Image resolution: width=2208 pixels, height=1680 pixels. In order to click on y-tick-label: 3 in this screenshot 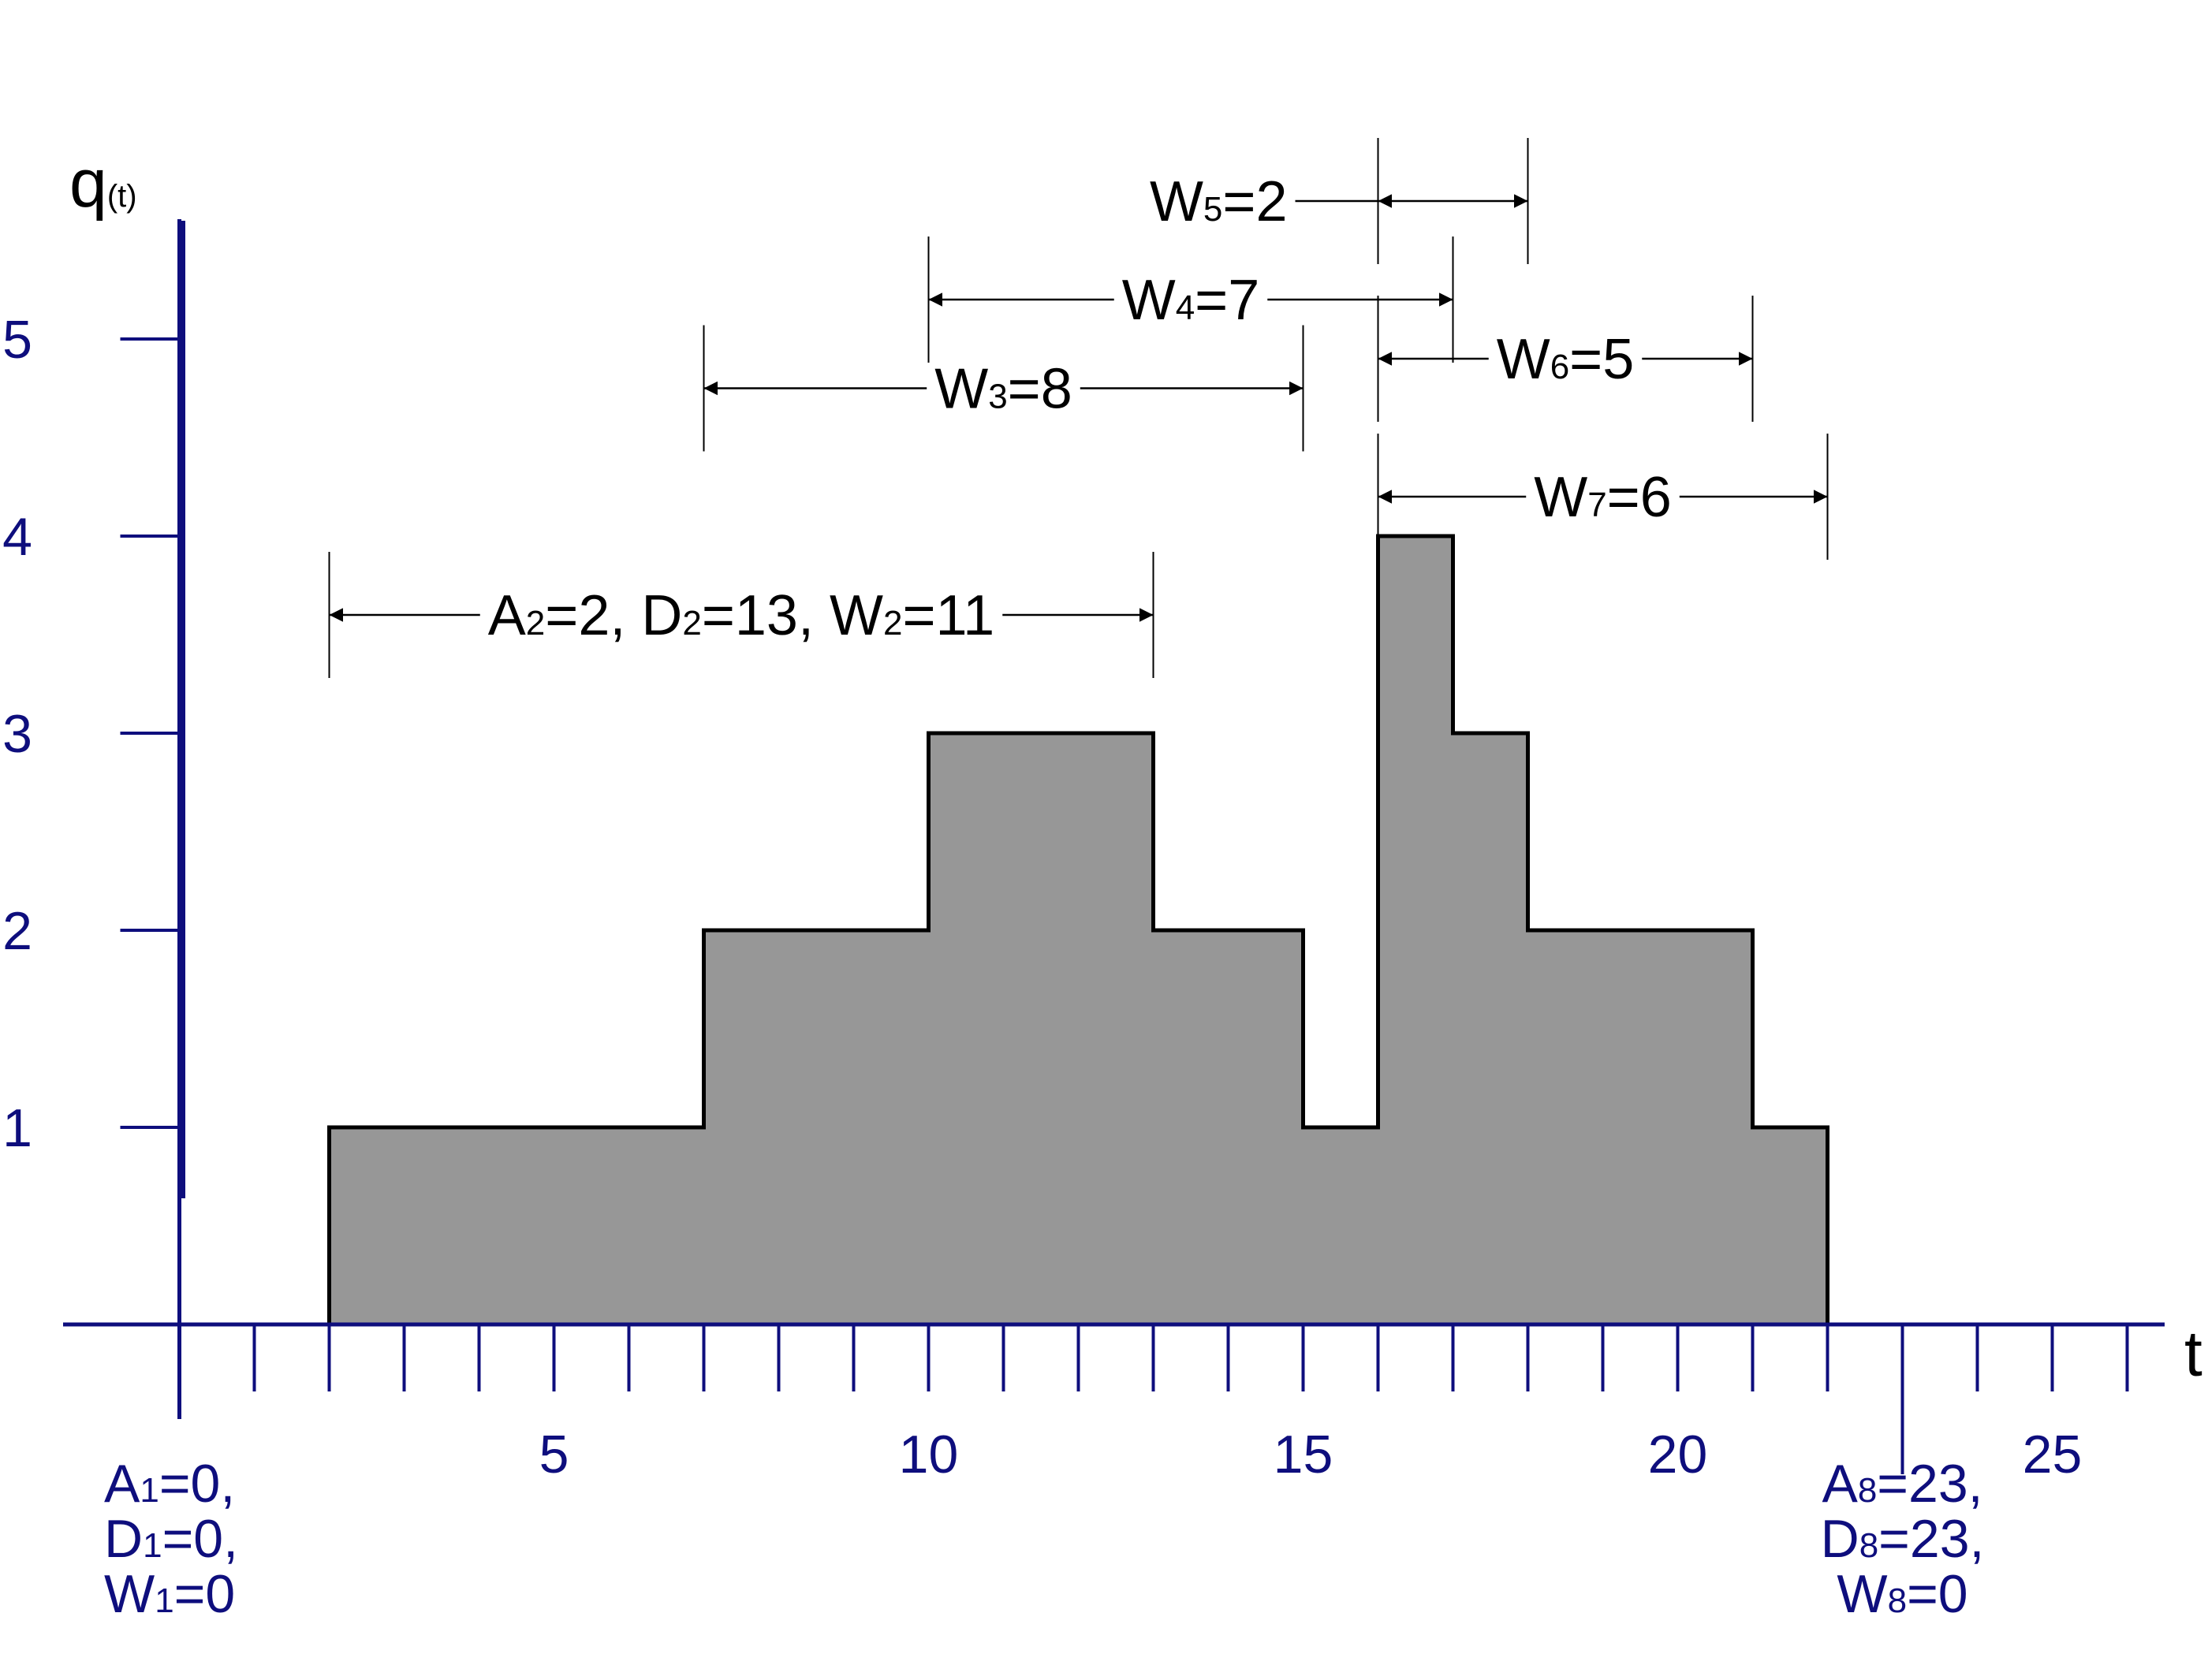, I will do `click(17, 734)`.